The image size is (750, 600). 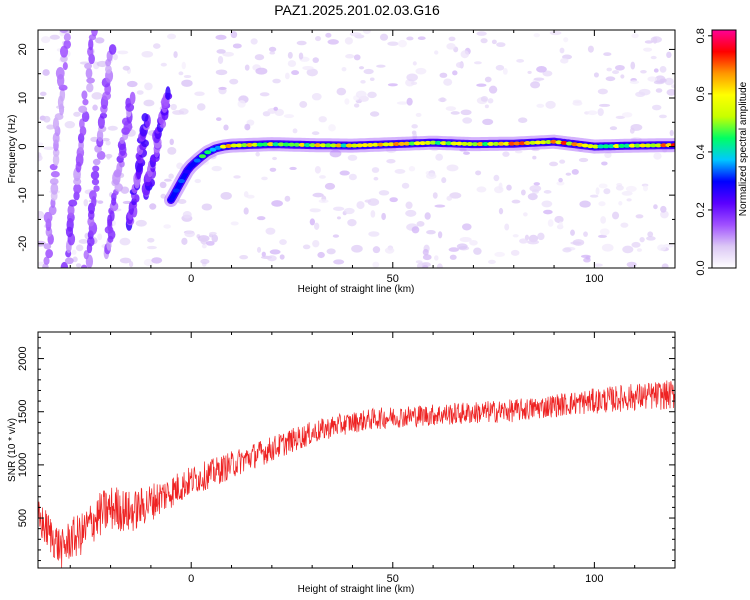 I want to click on colorbar-tick-label: 0.4, so click(x=701, y=151).